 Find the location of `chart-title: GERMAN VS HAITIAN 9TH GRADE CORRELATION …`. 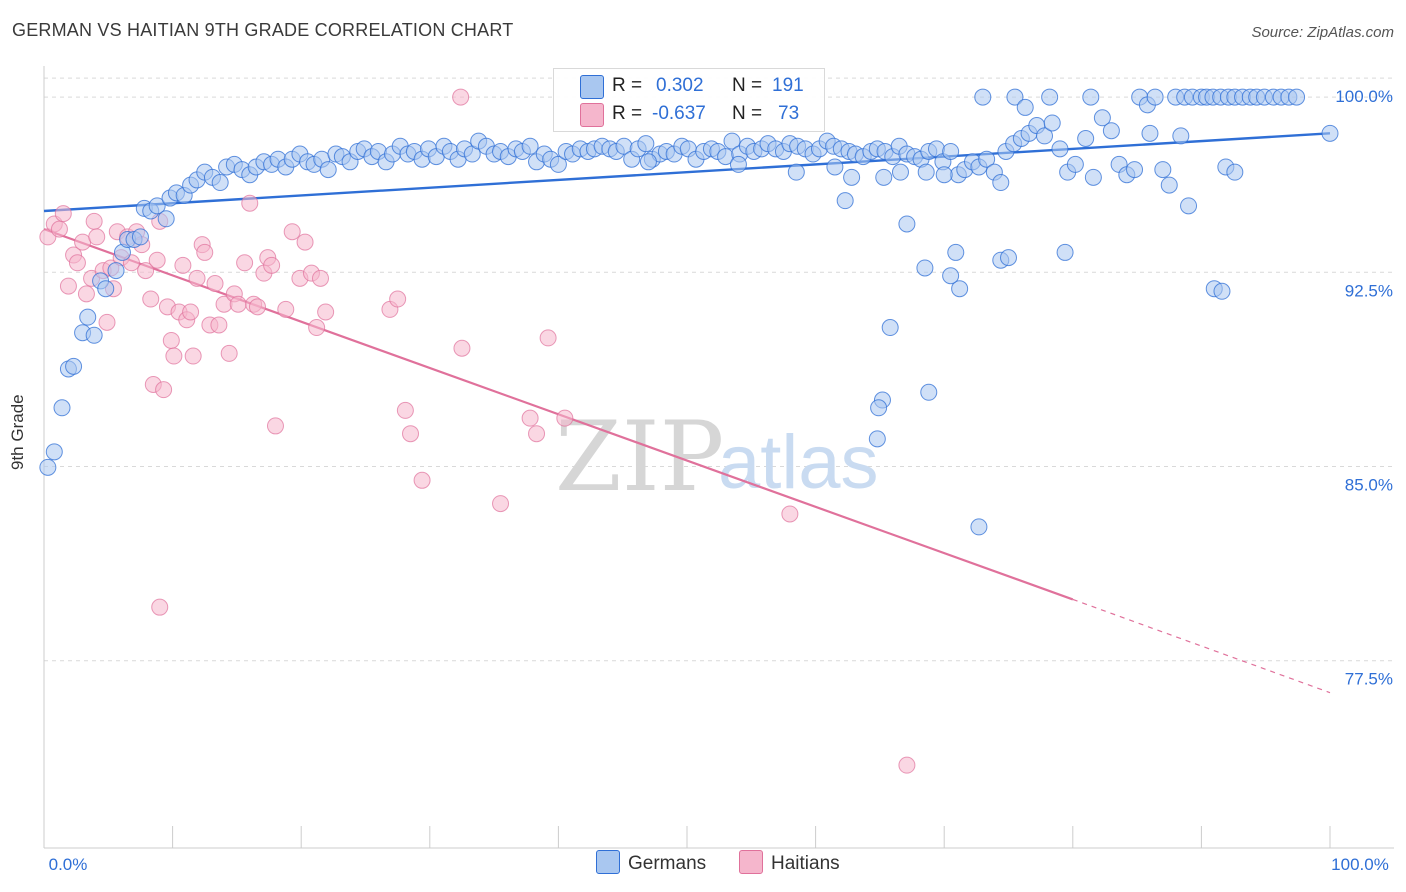

chart-title: GERMAN VS HAITIAN 9TH GRADE CORRELATION … is located at coordinates (263, 30).